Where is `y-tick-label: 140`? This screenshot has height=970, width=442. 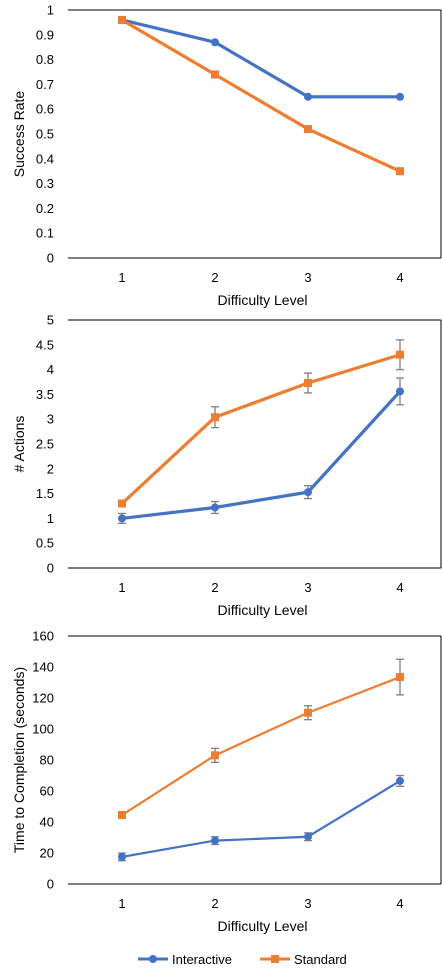
y-tick-label: 140 is located at coordinates (43, 667).